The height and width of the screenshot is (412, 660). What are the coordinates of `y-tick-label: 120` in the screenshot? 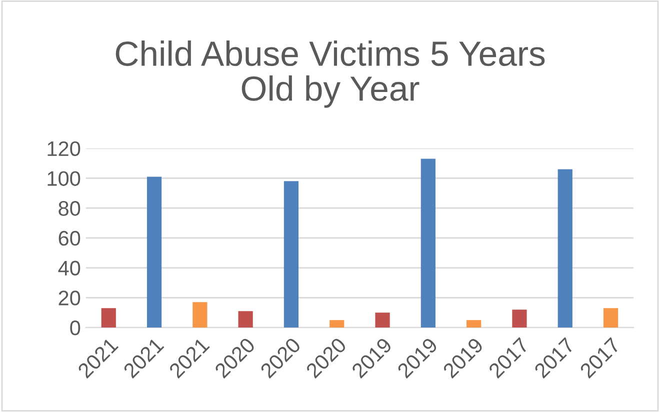 It's located at (64, 148).